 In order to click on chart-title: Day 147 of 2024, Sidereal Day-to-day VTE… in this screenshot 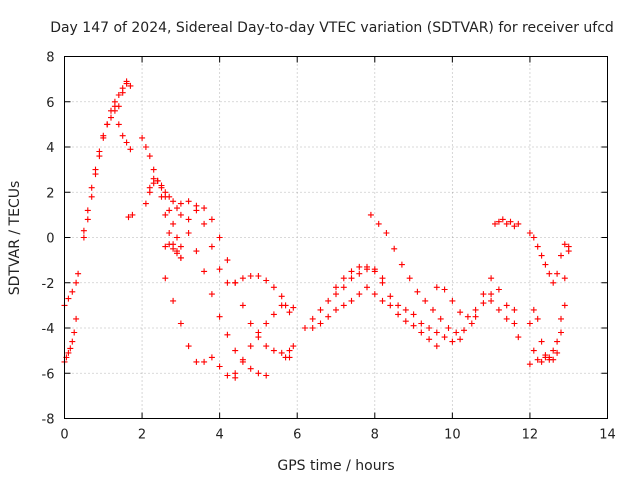, I will do `click(332, 28)`.